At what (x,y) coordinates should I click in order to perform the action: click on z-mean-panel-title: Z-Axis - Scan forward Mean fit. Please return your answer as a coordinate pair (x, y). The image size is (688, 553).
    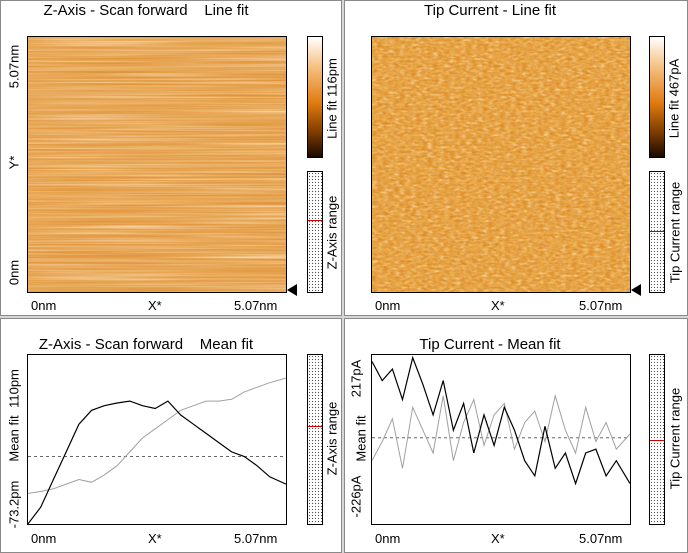
    Looking at the image, I should click on (146, 344).